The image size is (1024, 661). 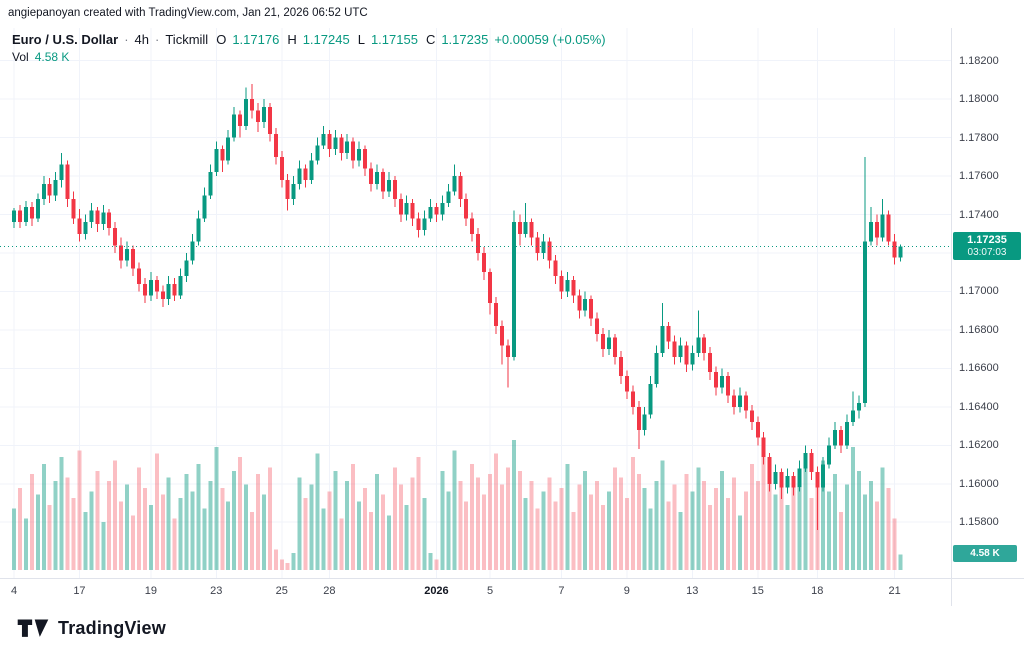 What do you see at coordinates (141, 39) in the screenshot?
I see `interval-label: 4h` at bounding box center [141, 39].